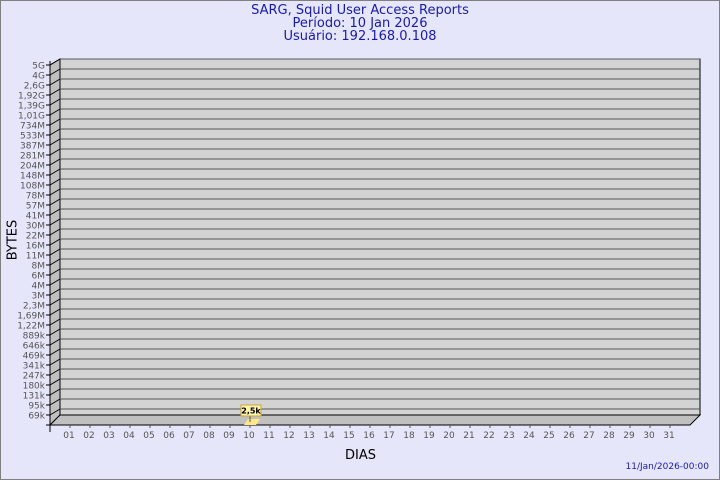 The image size is (720, 480). Describe the element at coordinates (108, 436) in the screenshot. I see `x-tick-label: 03` at that location.